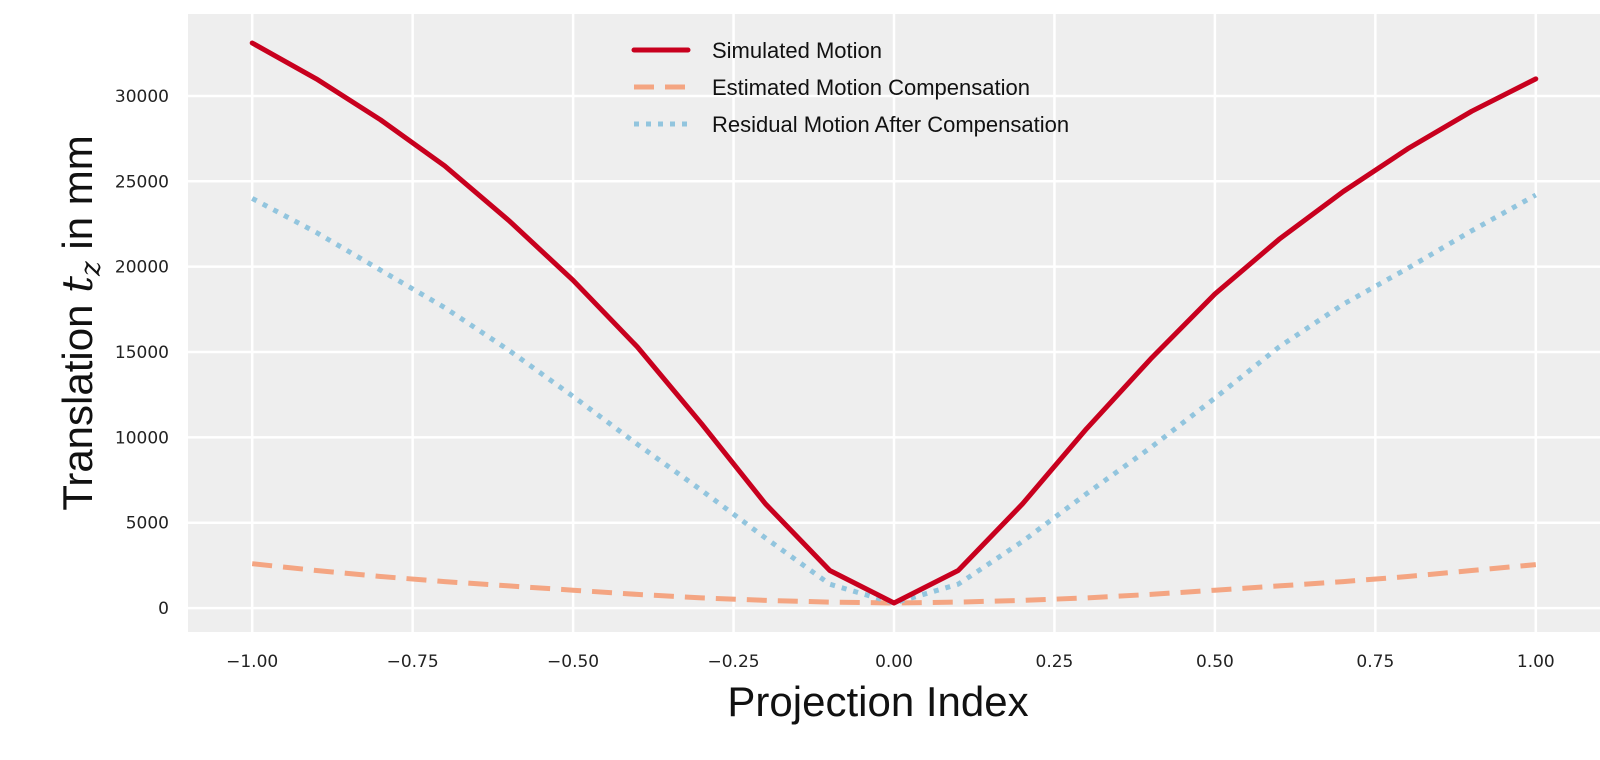  What do you see at coordinates (147, 524) in the screenshot?
I see `y-tick-label: 5000` at bounding box center [147, 524].